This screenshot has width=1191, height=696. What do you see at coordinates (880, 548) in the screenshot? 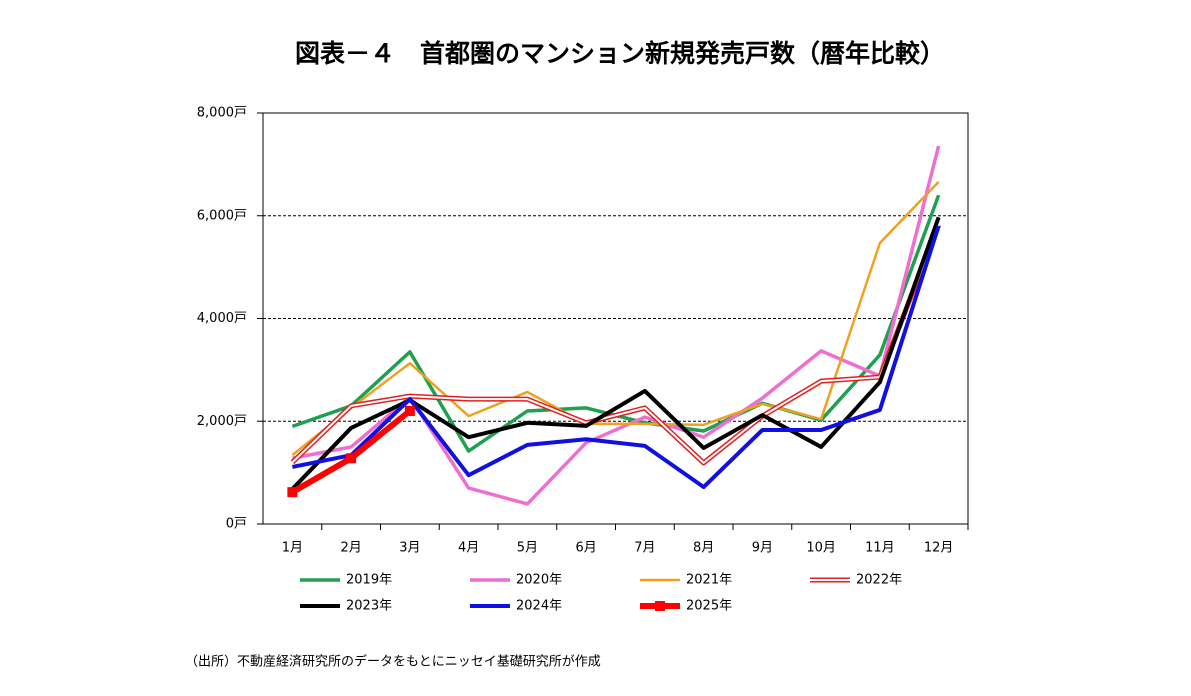
I see `x-tick-label: 11月` at bounding box center [880, 548].